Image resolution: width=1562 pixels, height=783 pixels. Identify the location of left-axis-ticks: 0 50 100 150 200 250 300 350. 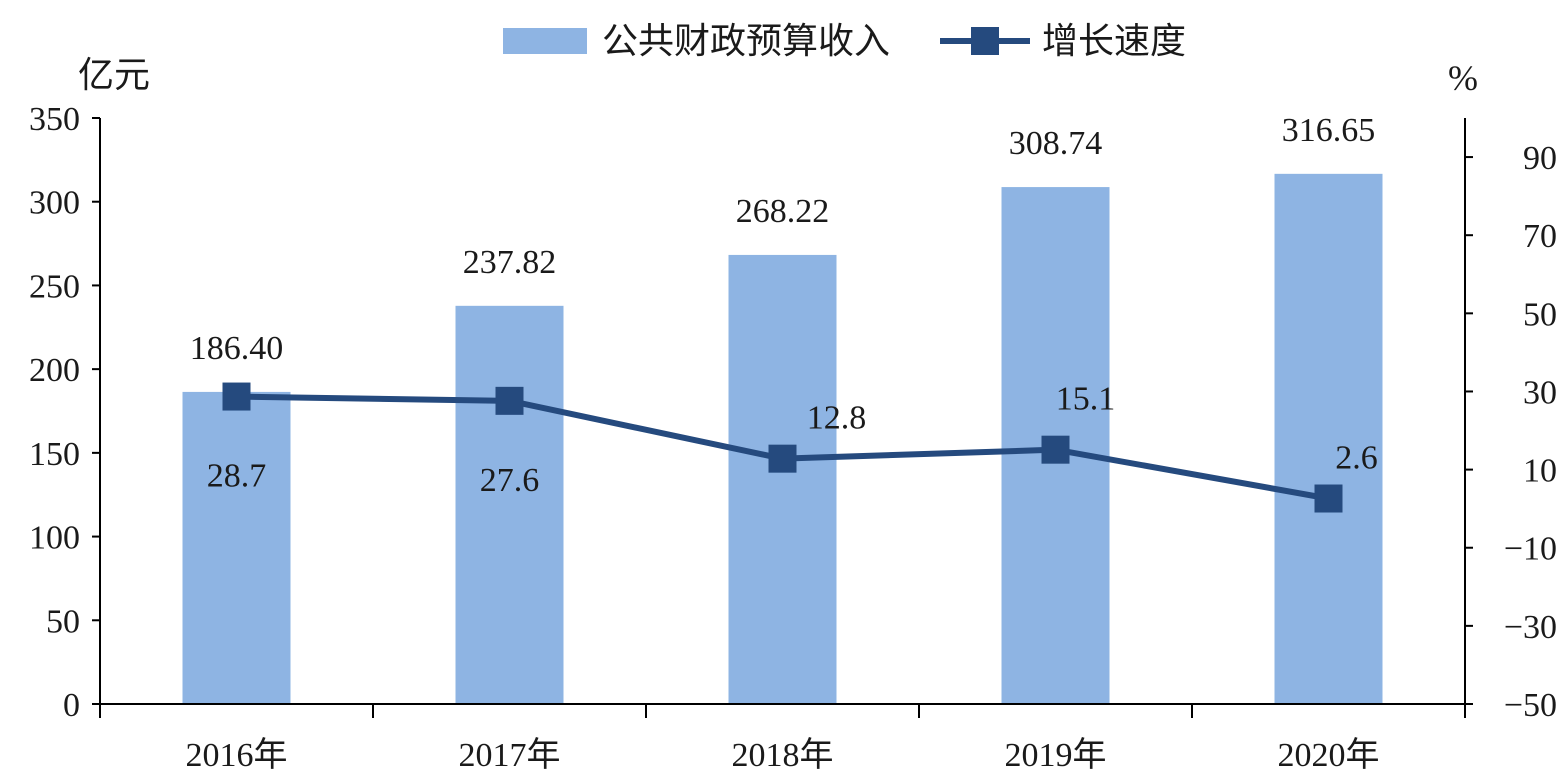
(64, 412).